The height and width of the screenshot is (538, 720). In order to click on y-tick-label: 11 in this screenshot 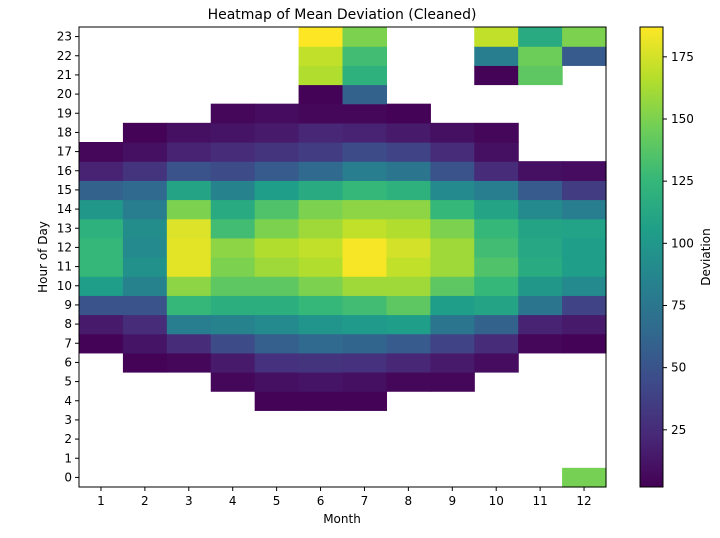, I will do `click(64, 267)`.